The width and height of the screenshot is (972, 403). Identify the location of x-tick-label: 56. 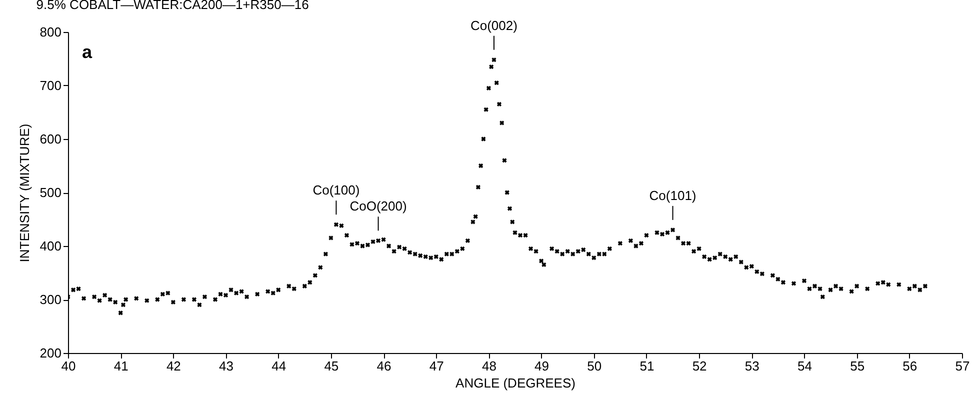
(910, 366).